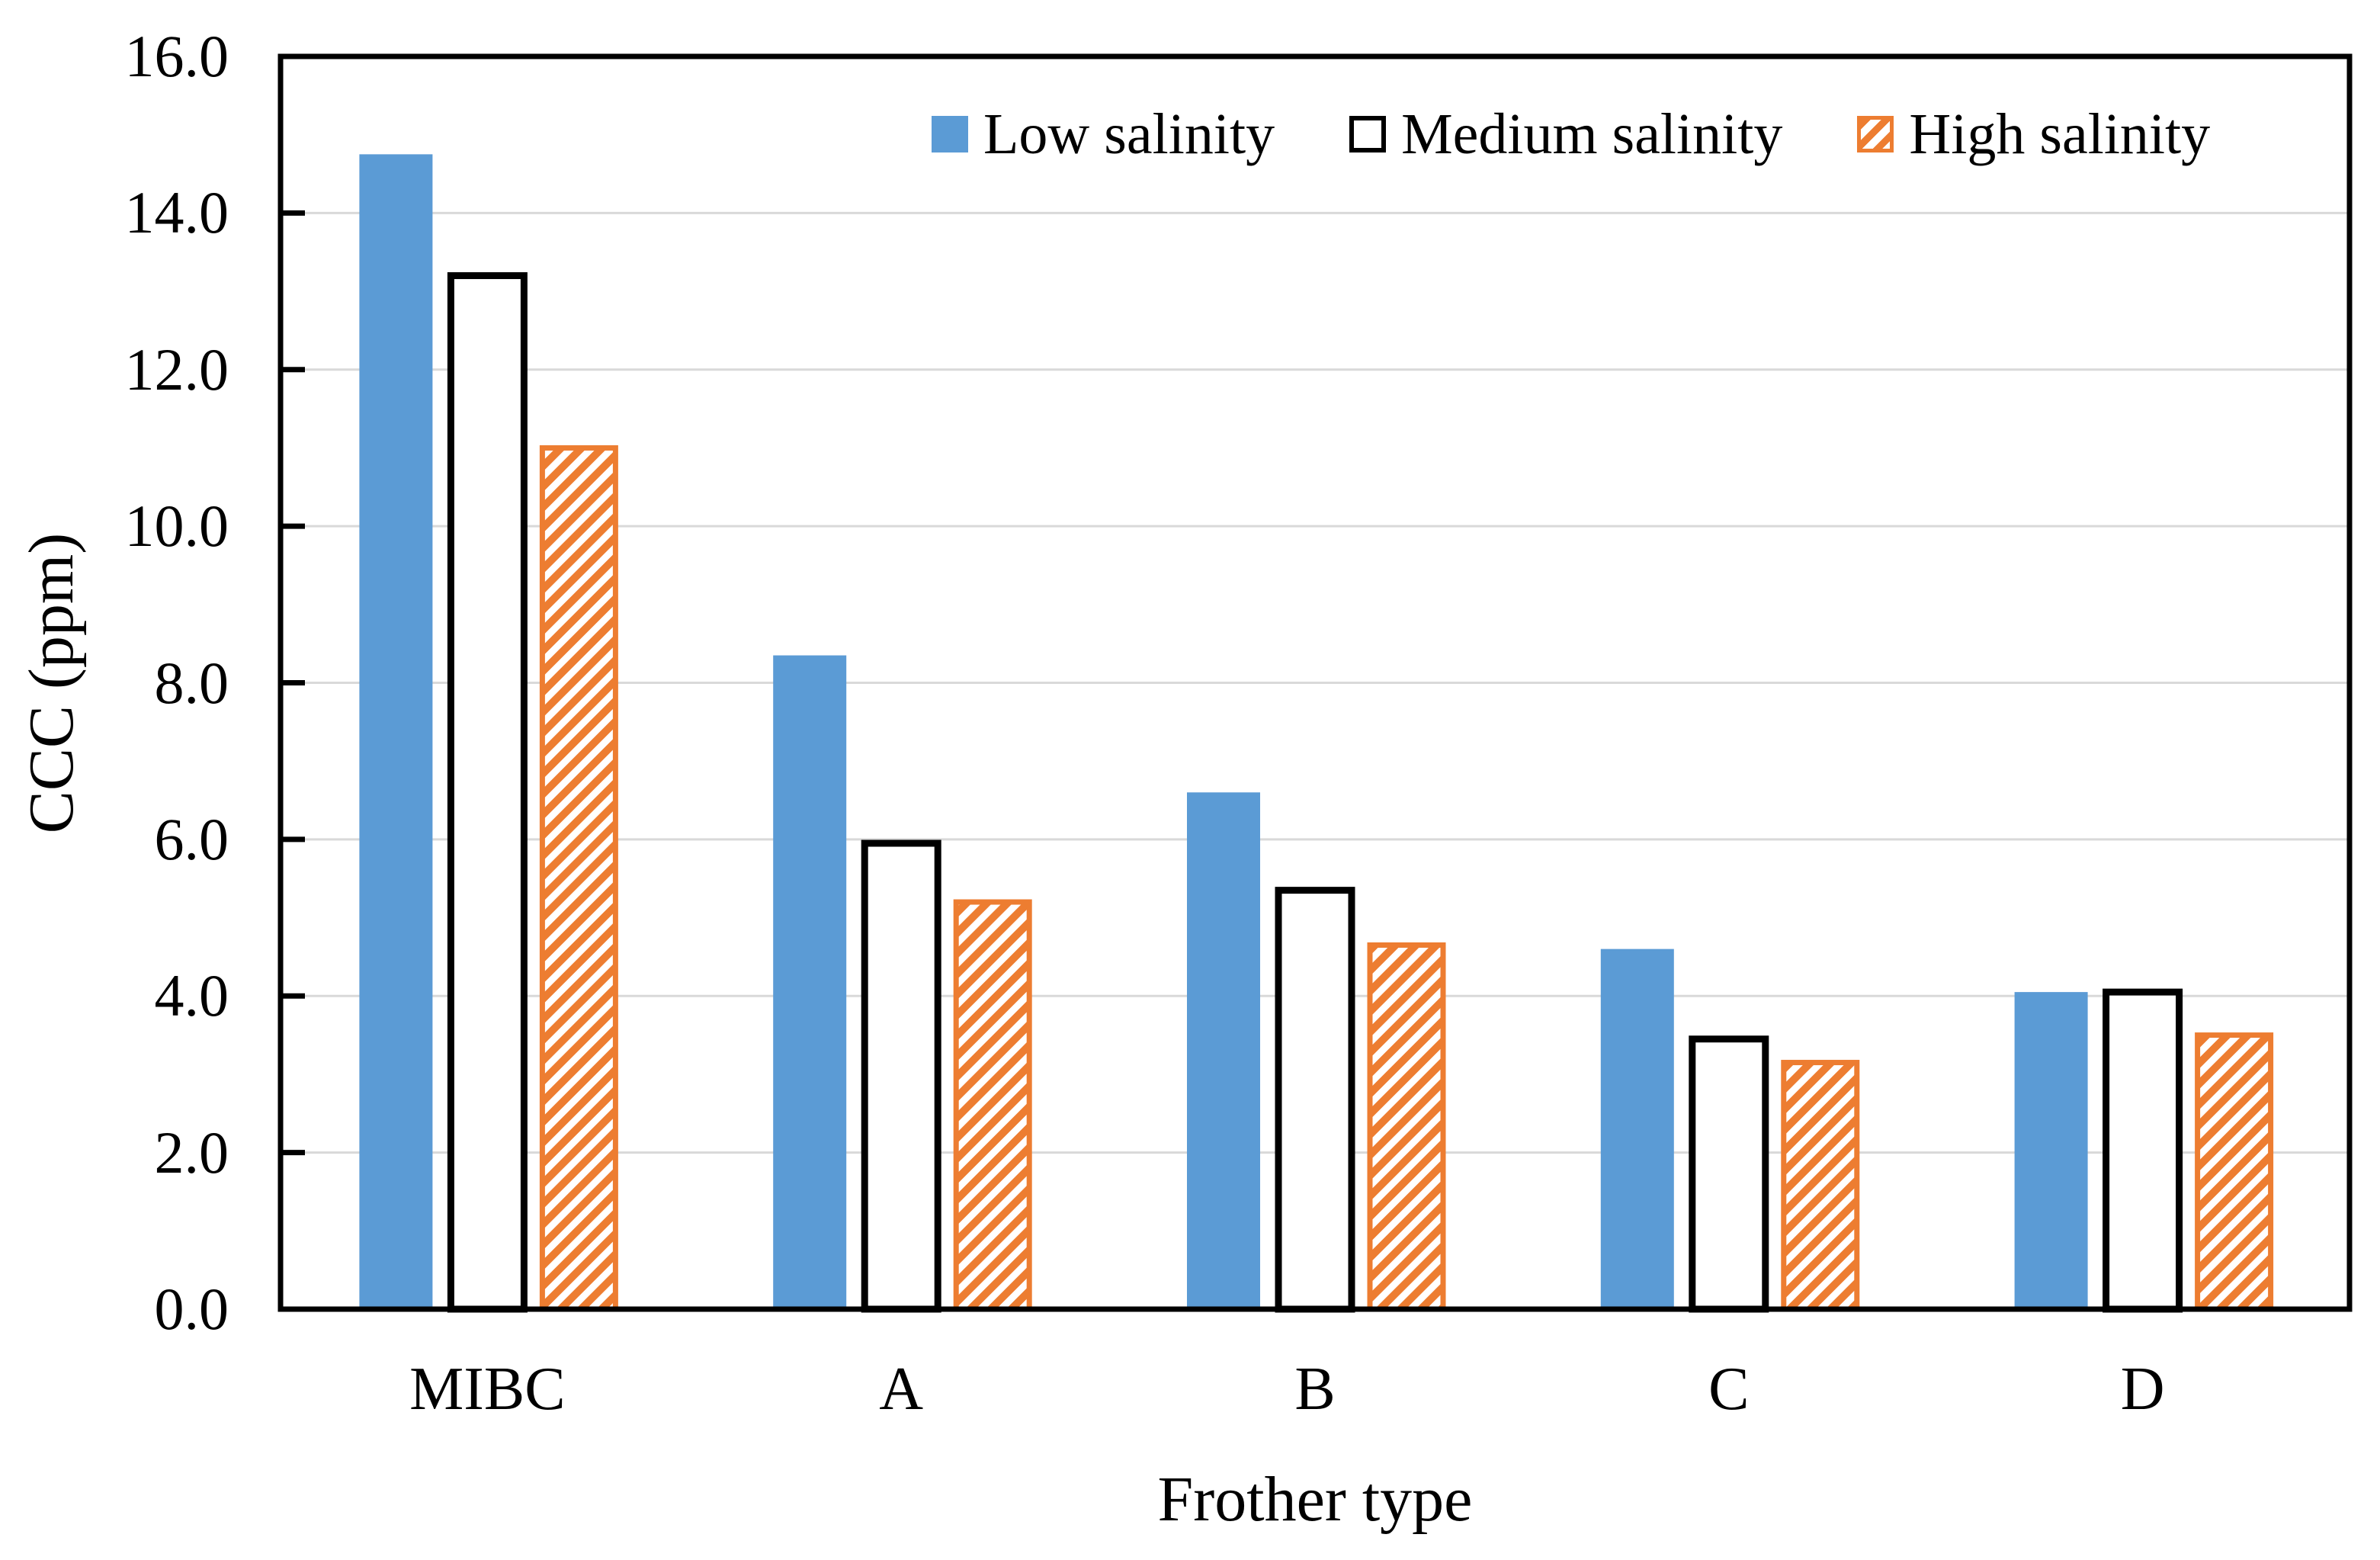  I want to click on legend-item-low-salinity: Low salinity, so click(1103, 134).